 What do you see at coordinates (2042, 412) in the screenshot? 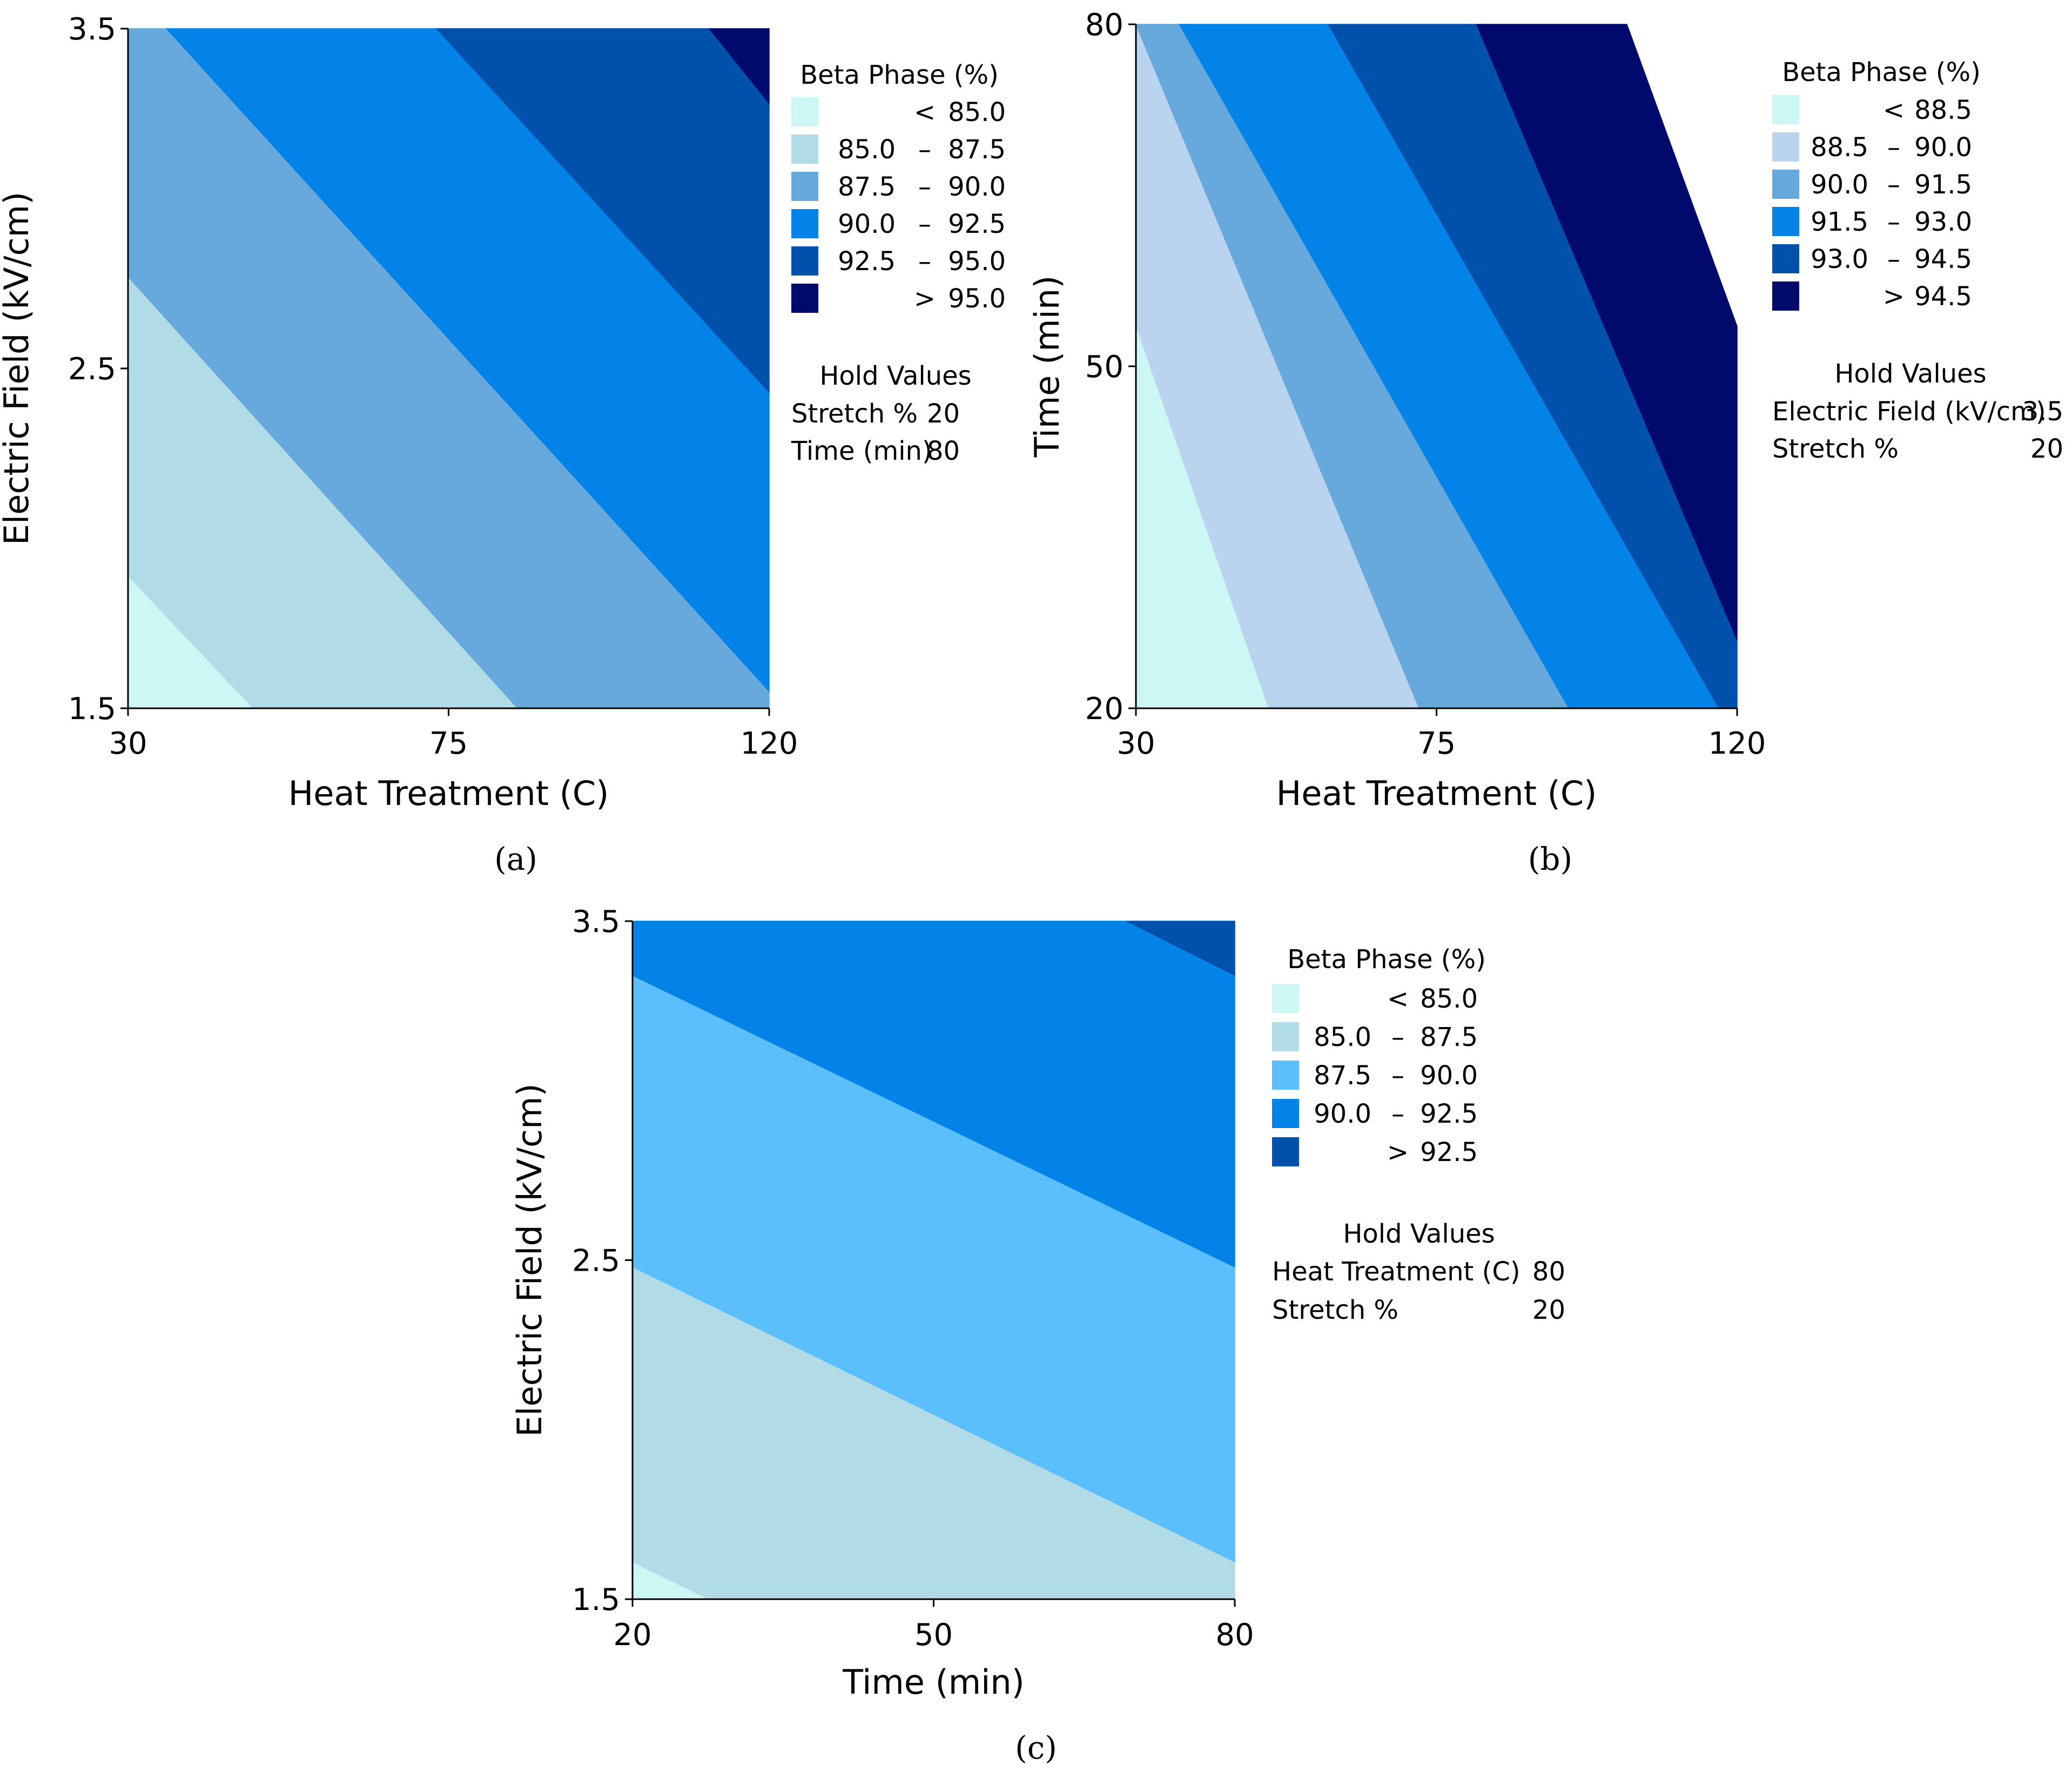
I see `hold-value-number: 3.5` at bounding box center [2042, 412].